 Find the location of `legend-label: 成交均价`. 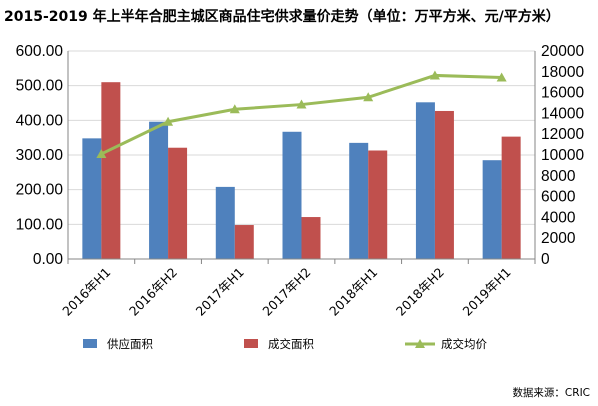

legend-label: 成交均价 is located at coordinates (464, 344).